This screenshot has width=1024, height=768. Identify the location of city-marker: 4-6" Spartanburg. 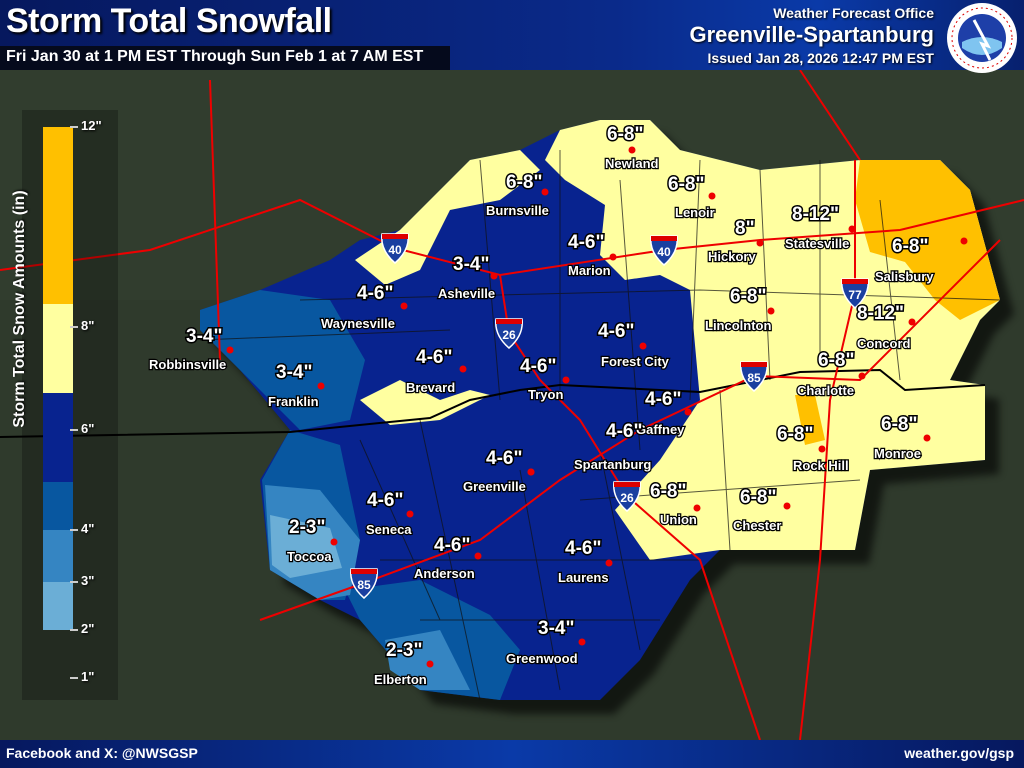
(590, 448).